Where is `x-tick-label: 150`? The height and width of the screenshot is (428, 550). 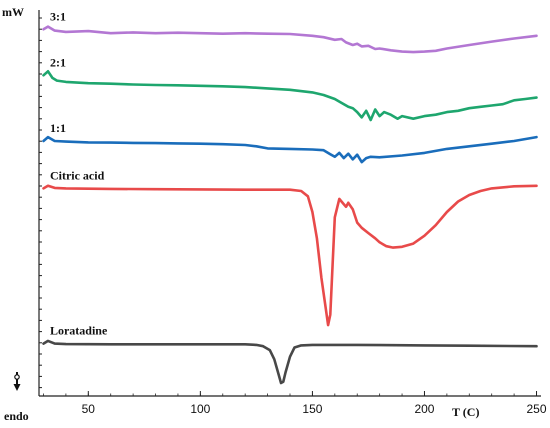
x-tick-label: 150 is located at coordinates (312, 409).